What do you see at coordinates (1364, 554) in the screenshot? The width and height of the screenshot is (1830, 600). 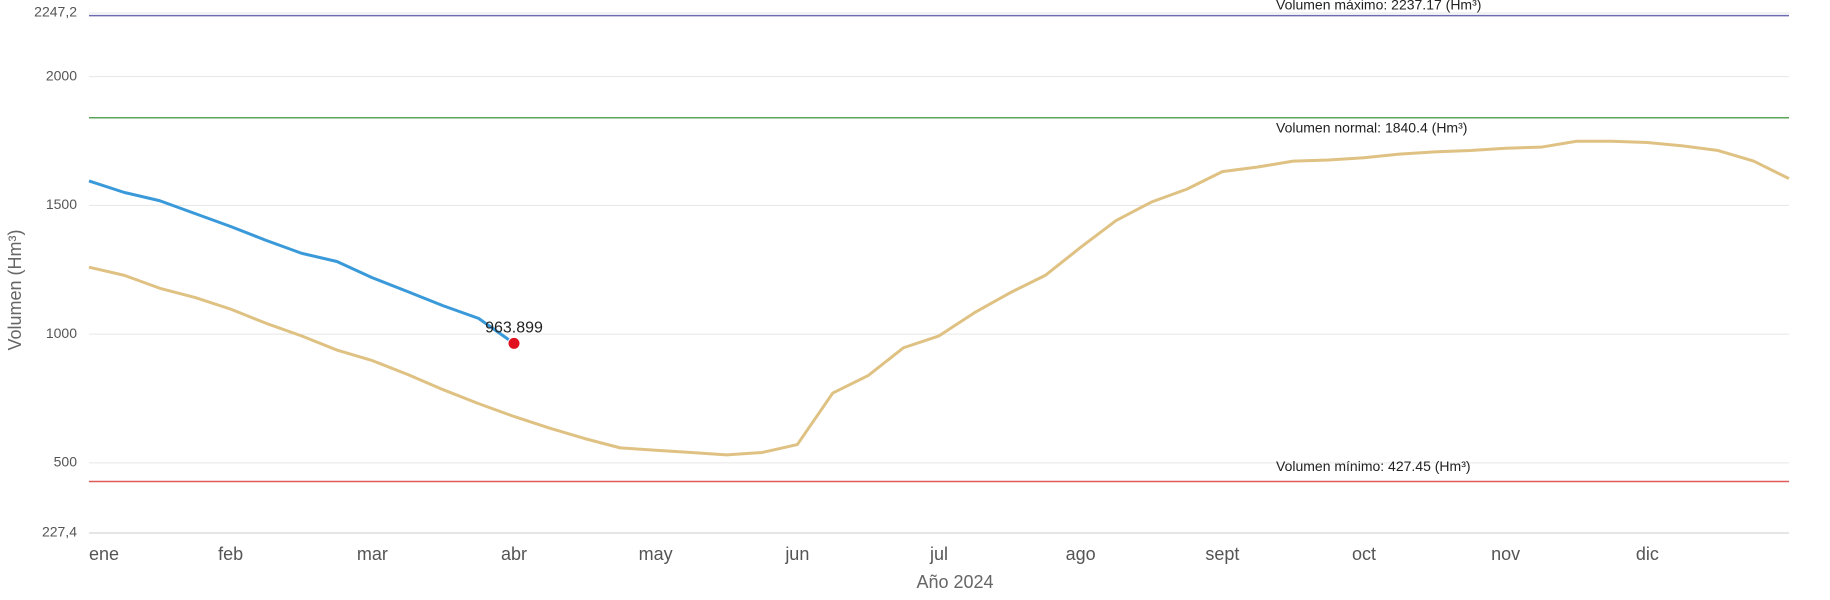 I see `x-tick-label: oct` at bounding box center [1364, 554].